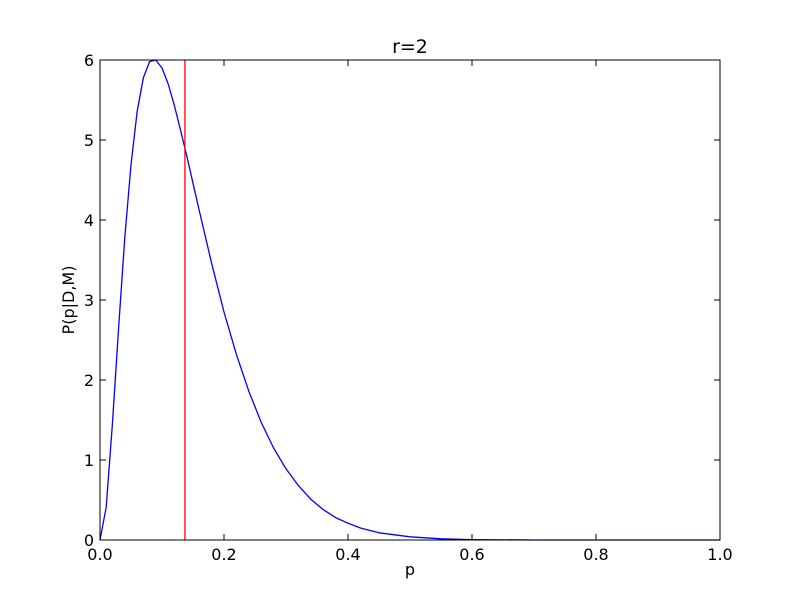 This screenshot has height=600, width=800. I want to click on y-tick-label: 2, so click(89, 380).